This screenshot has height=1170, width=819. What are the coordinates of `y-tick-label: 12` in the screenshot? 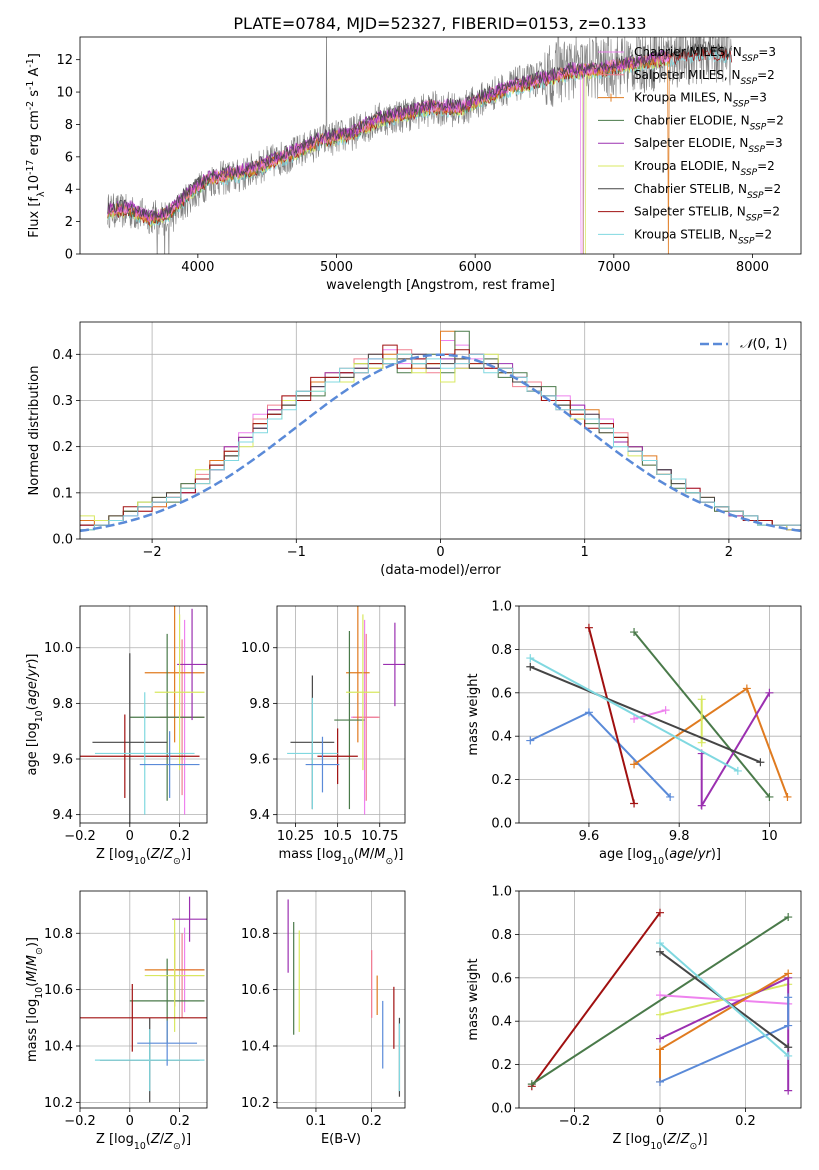 It's located at (64, 60).